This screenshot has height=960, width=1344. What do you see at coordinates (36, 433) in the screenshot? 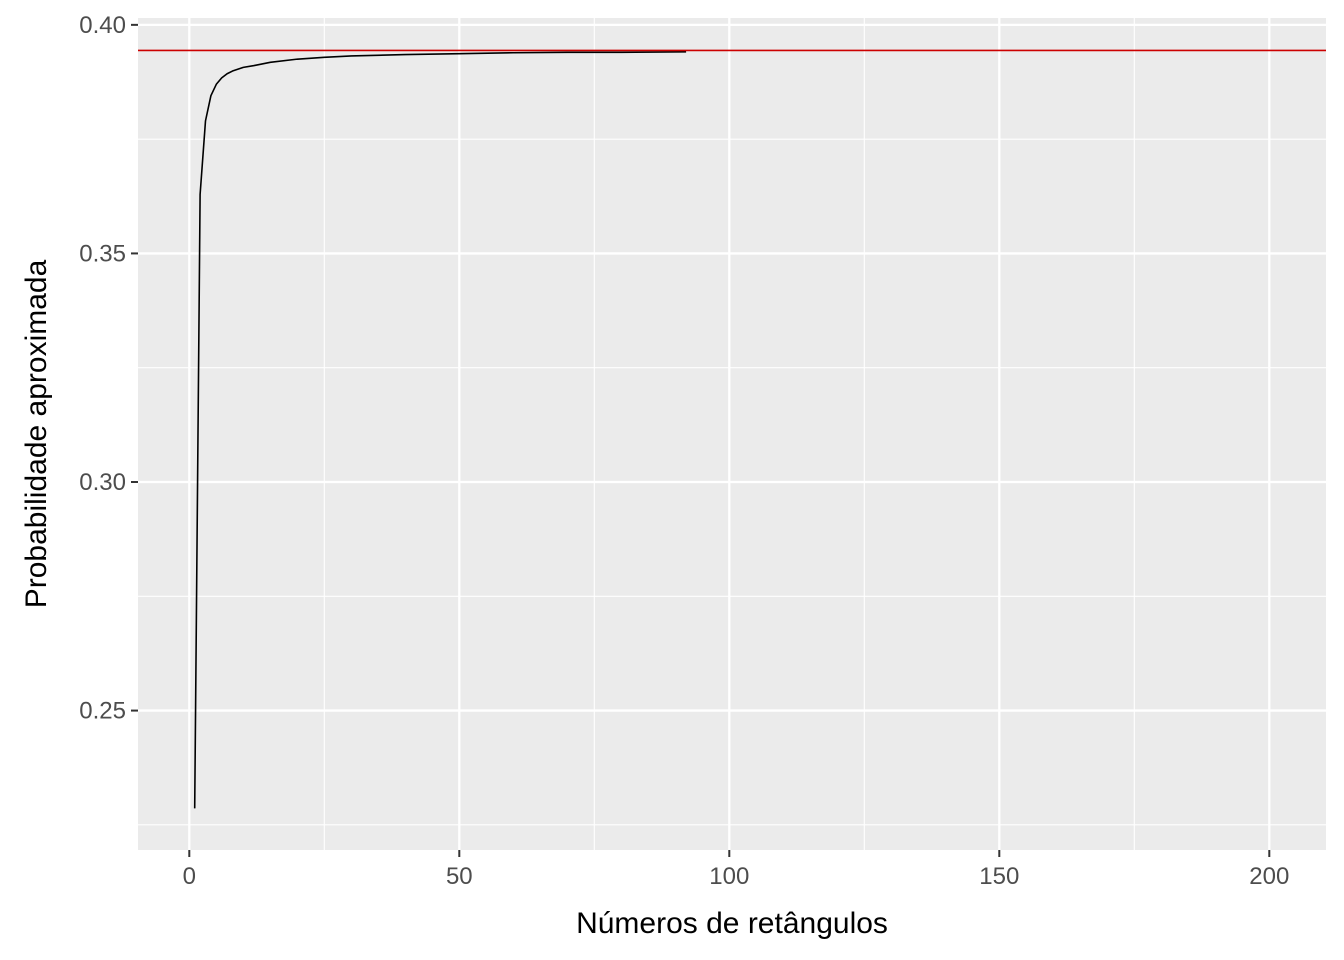
I see `y-axis-title: Probabilidade aproximada` at bounding box center [36, 433].